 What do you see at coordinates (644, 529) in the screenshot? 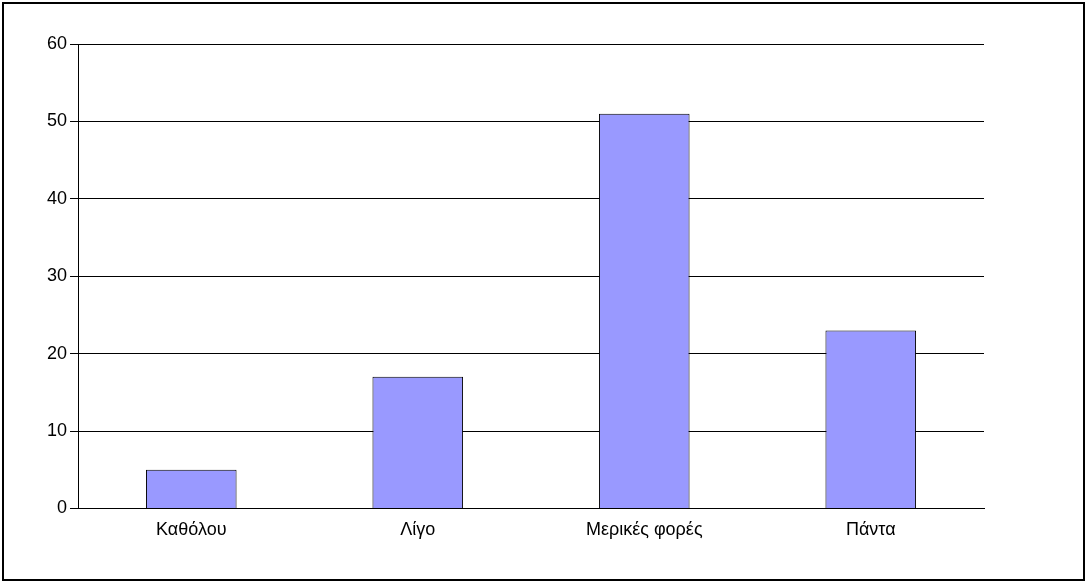
I see `x-tick-label: Μερικές φορές` at bounding box center [644, 529].